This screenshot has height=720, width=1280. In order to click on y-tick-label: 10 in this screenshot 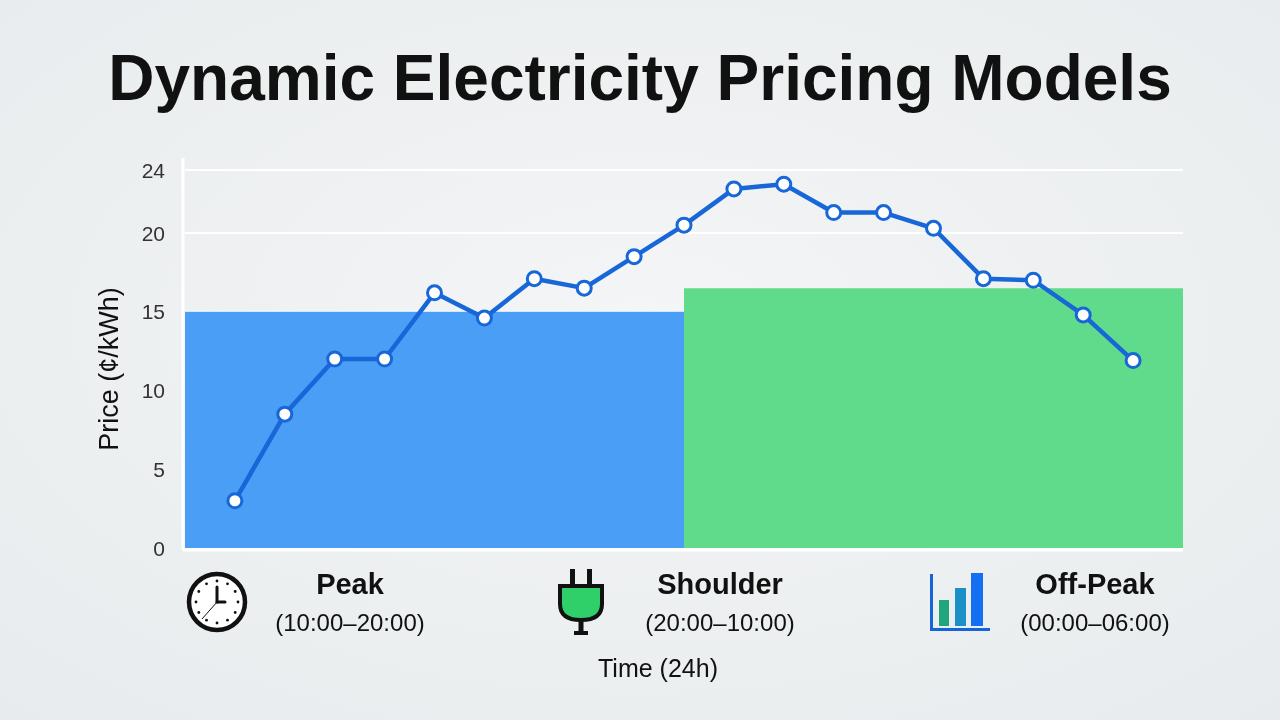, I will do `click(153, 390)`.